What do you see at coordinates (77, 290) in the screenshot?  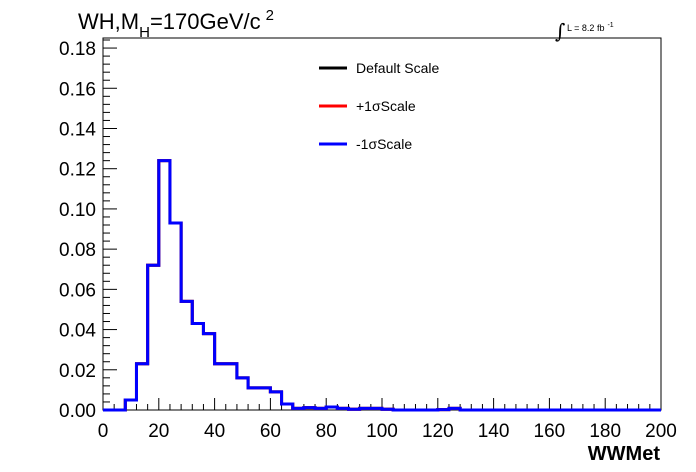 I see `y-tick-label: 0.06` at bounding box center [77, 290].